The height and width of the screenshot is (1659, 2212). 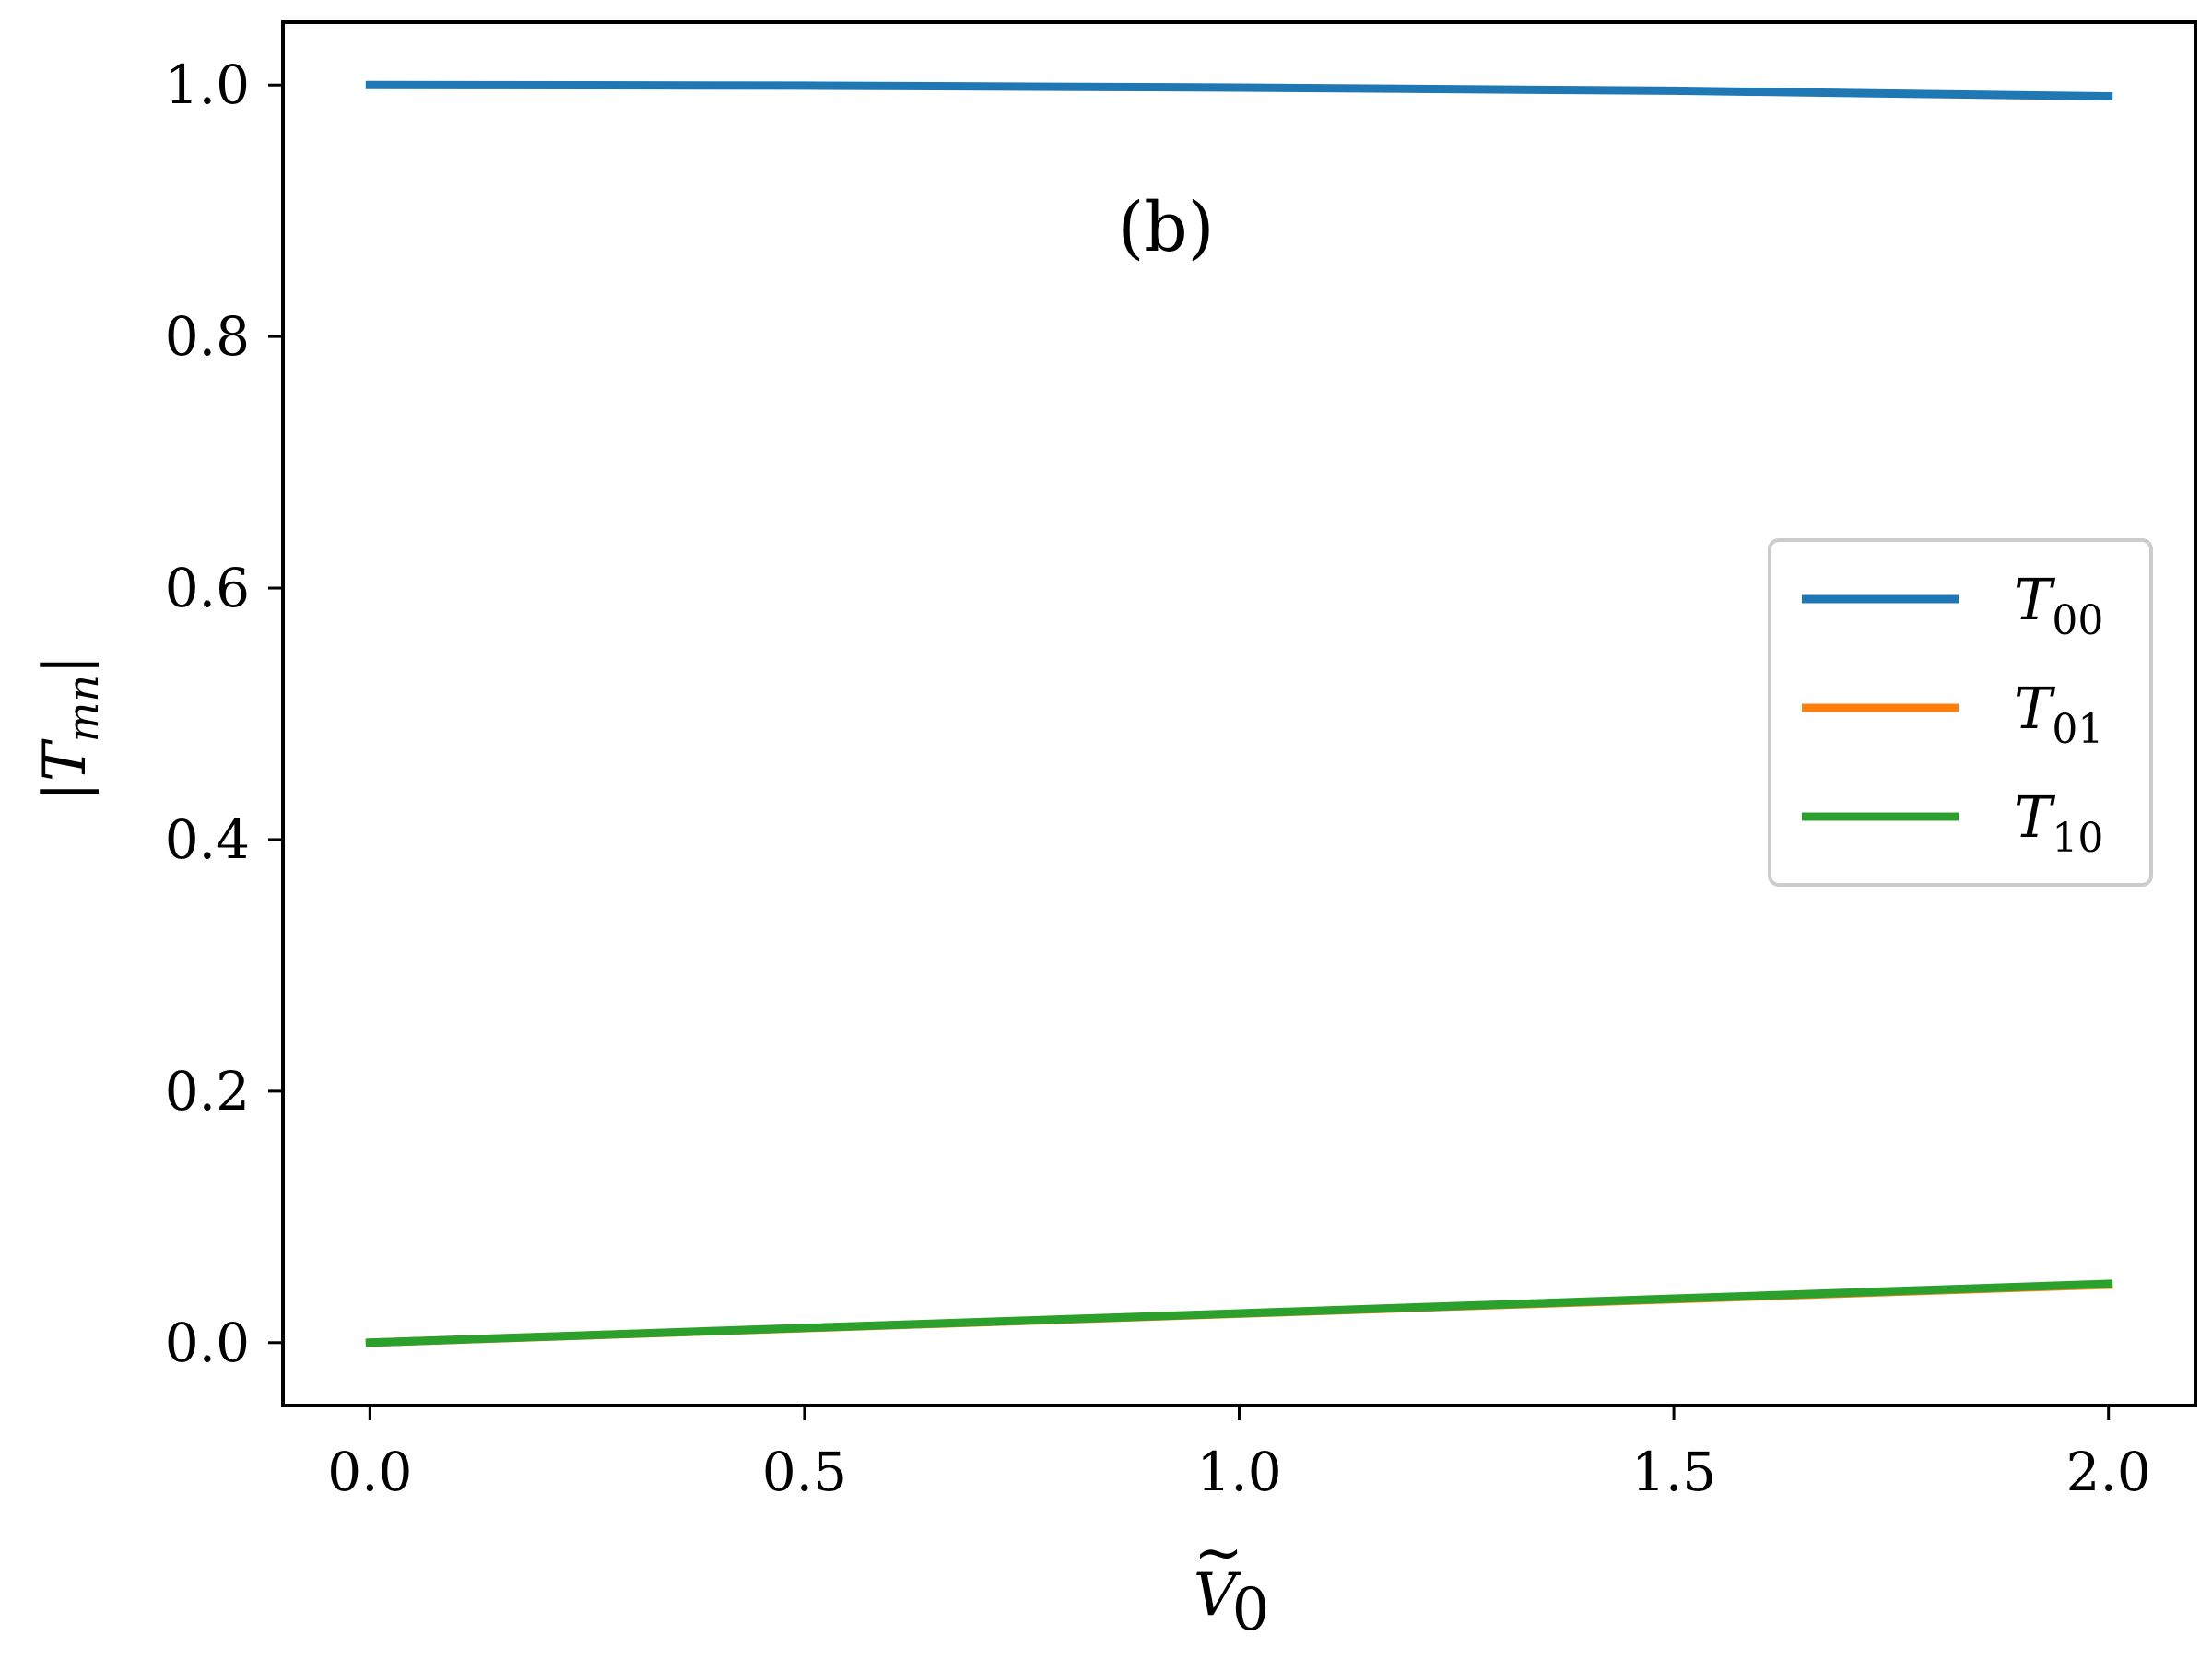 I want to click on series-line-t10, so click(x=1239, y=1313).